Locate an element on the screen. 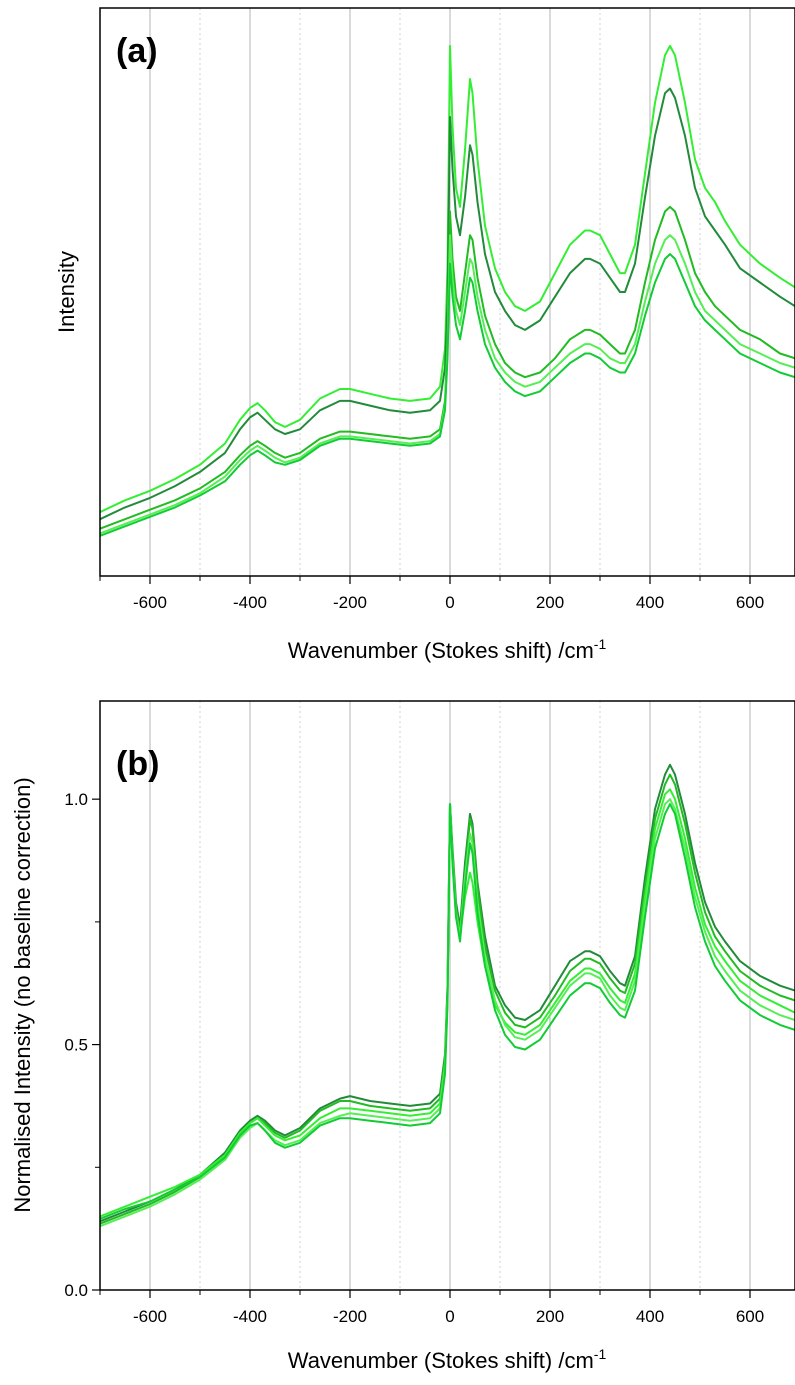 The image size is (795, 1385). y-tick-label: 0.5 is located at coordinates (76, 1045).